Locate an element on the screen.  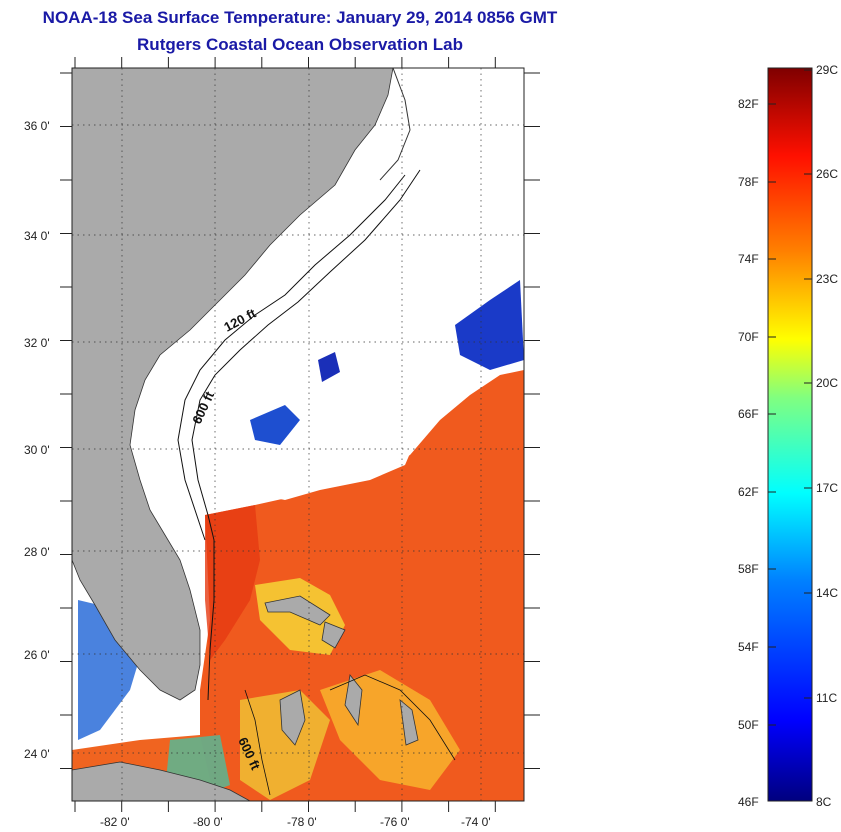
land-eleuthera is located at coordinates (353, 700).